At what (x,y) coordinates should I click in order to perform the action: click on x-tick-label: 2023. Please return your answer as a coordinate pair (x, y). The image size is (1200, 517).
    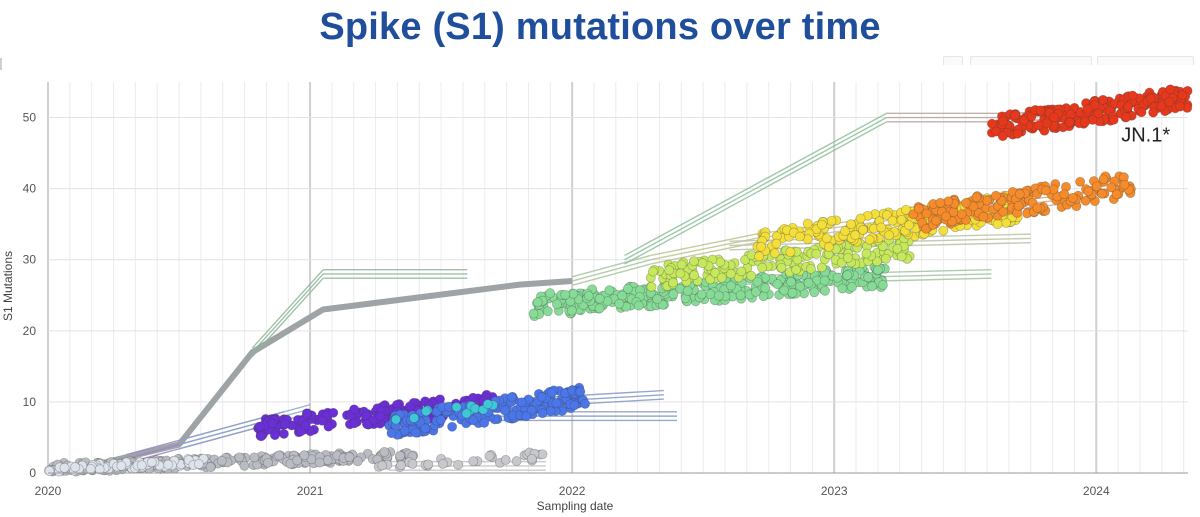
    Looking at the image, I should click on (834, 491).